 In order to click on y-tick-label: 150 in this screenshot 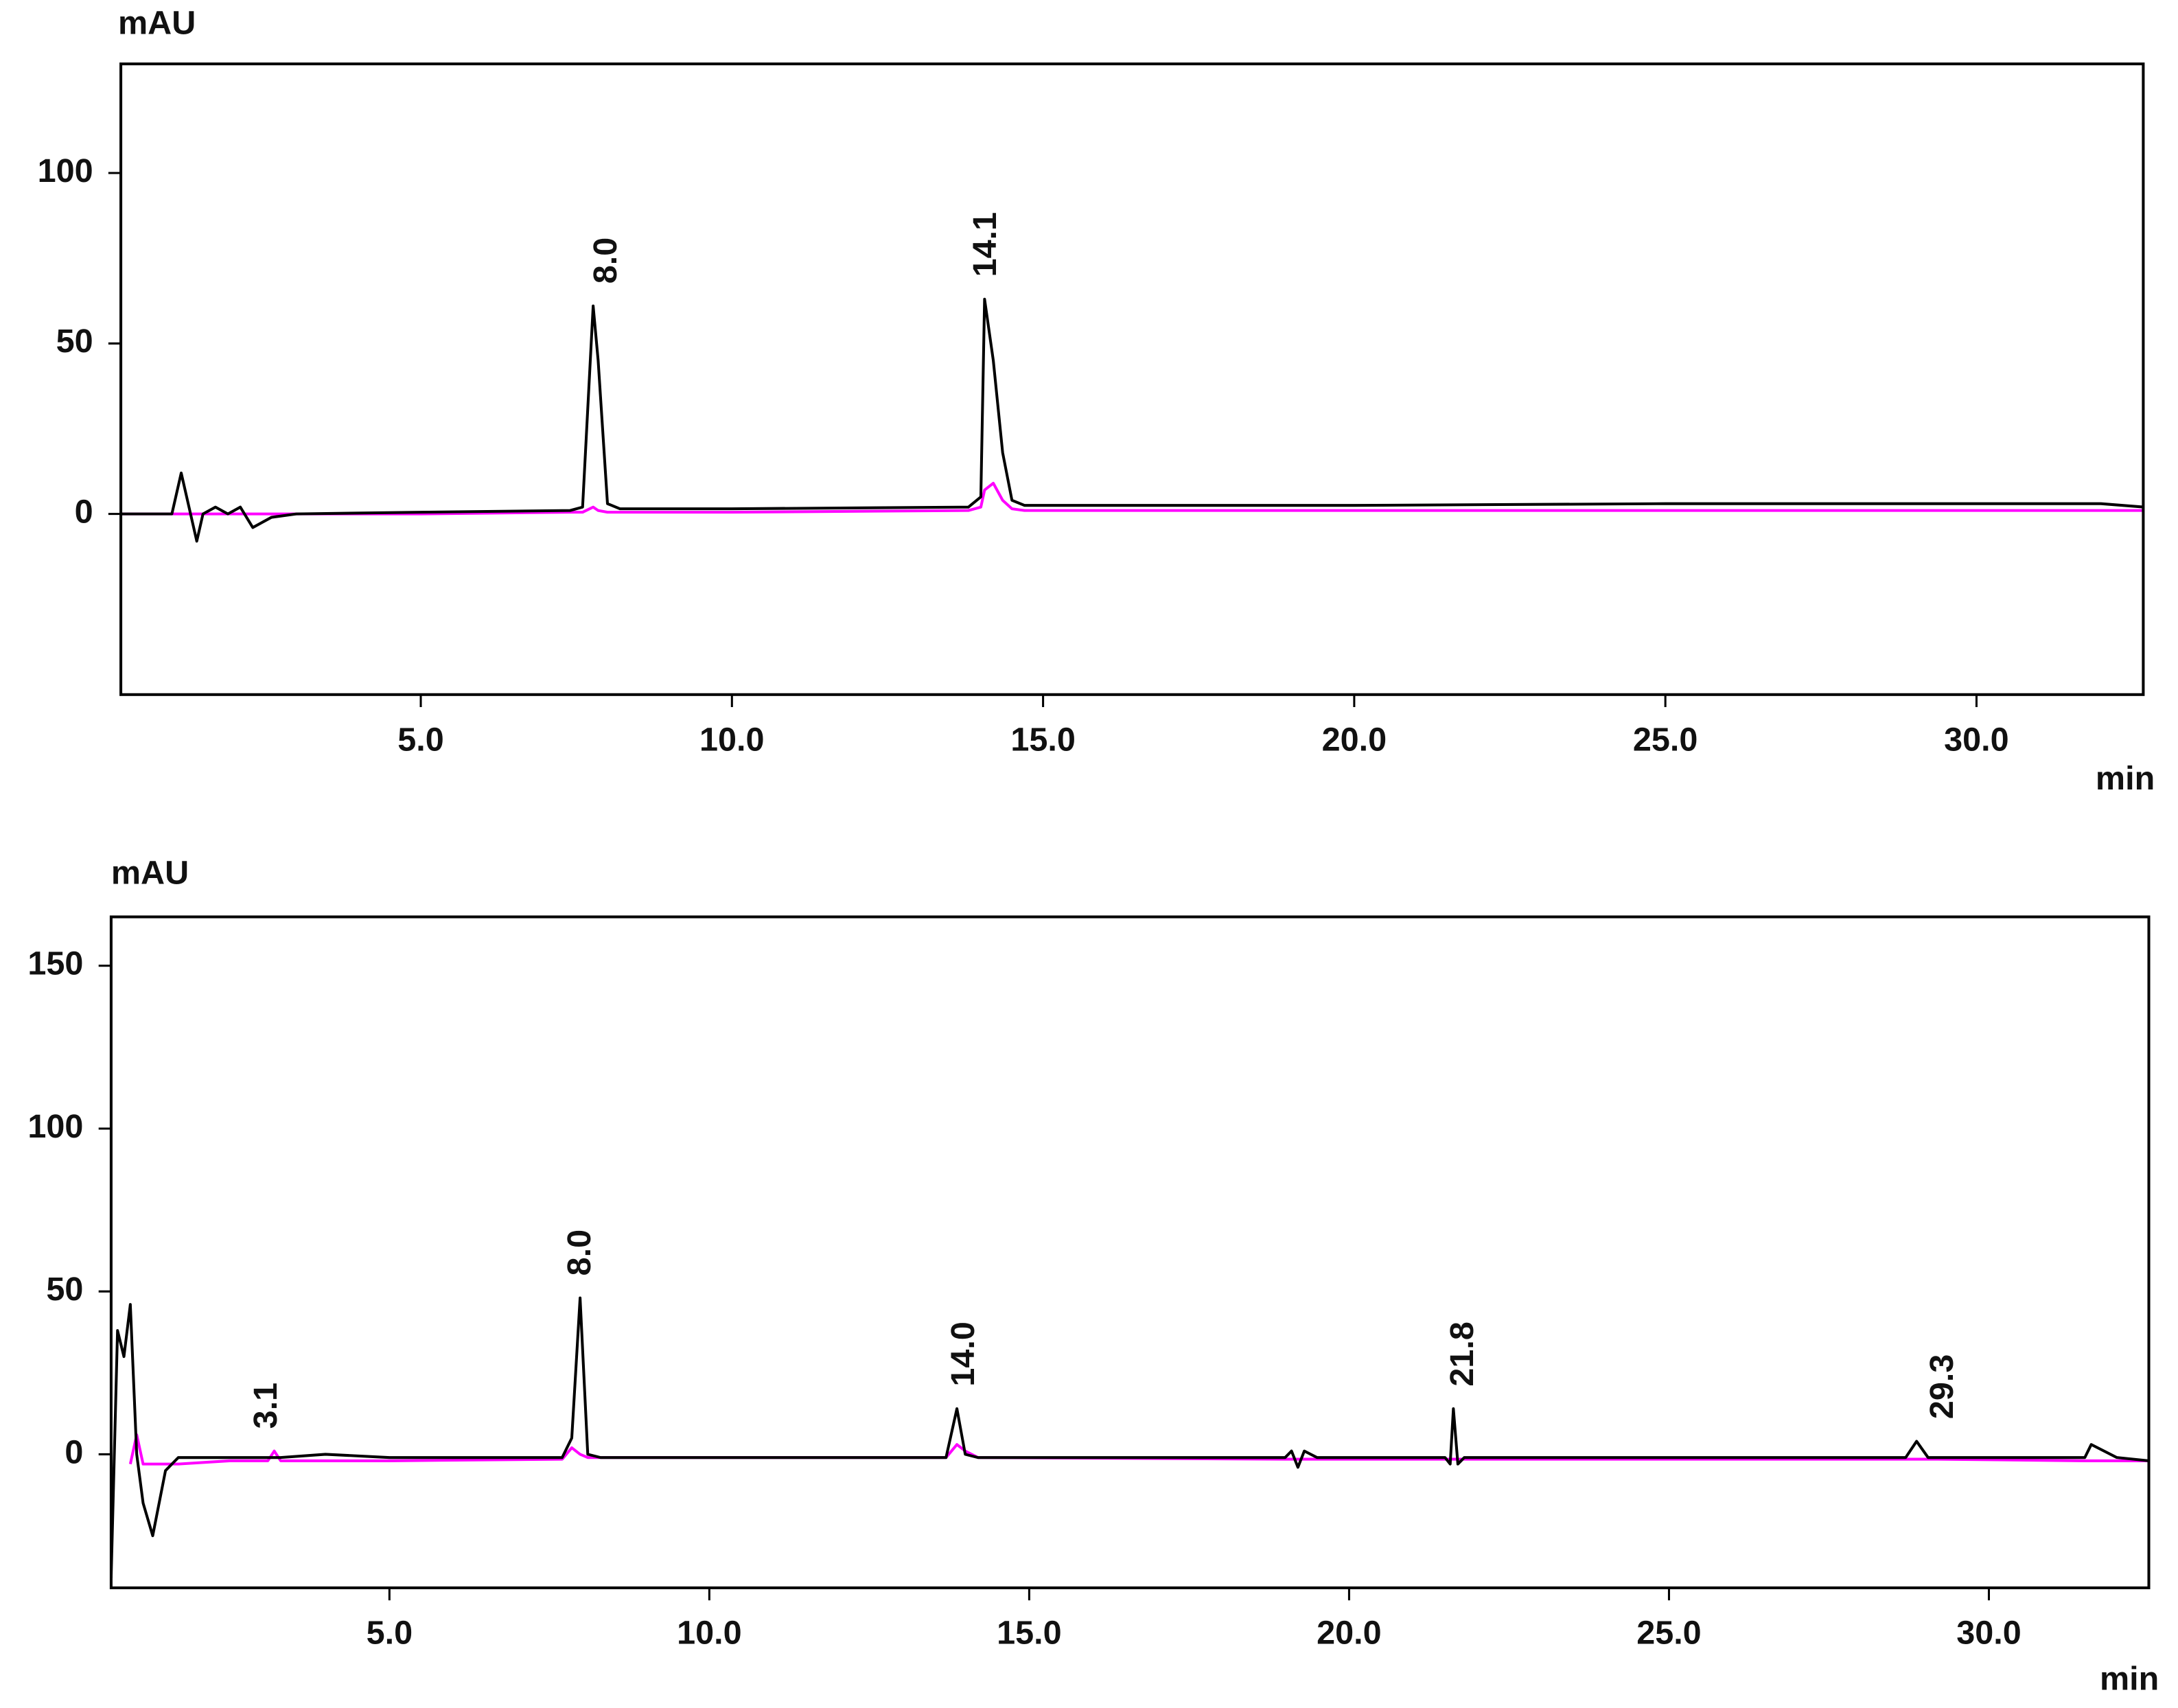, I will do `click(55, 963)`.